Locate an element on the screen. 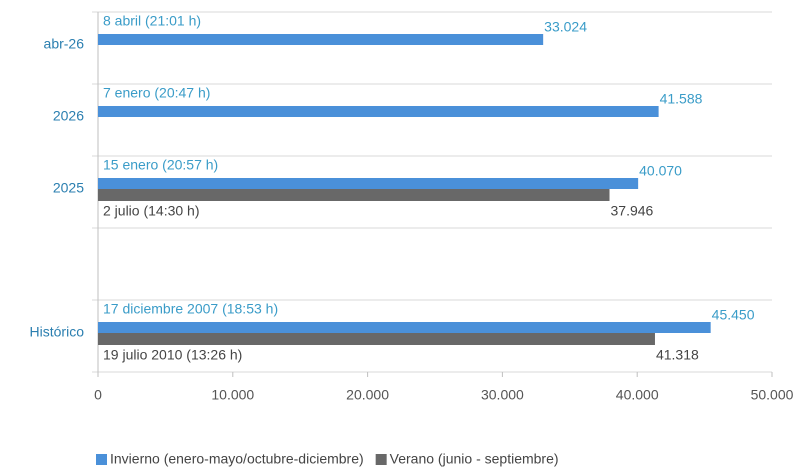 The image size is (802, 472). date-label: 2 julio (14:30 h) is located at coordinates (151, 211).